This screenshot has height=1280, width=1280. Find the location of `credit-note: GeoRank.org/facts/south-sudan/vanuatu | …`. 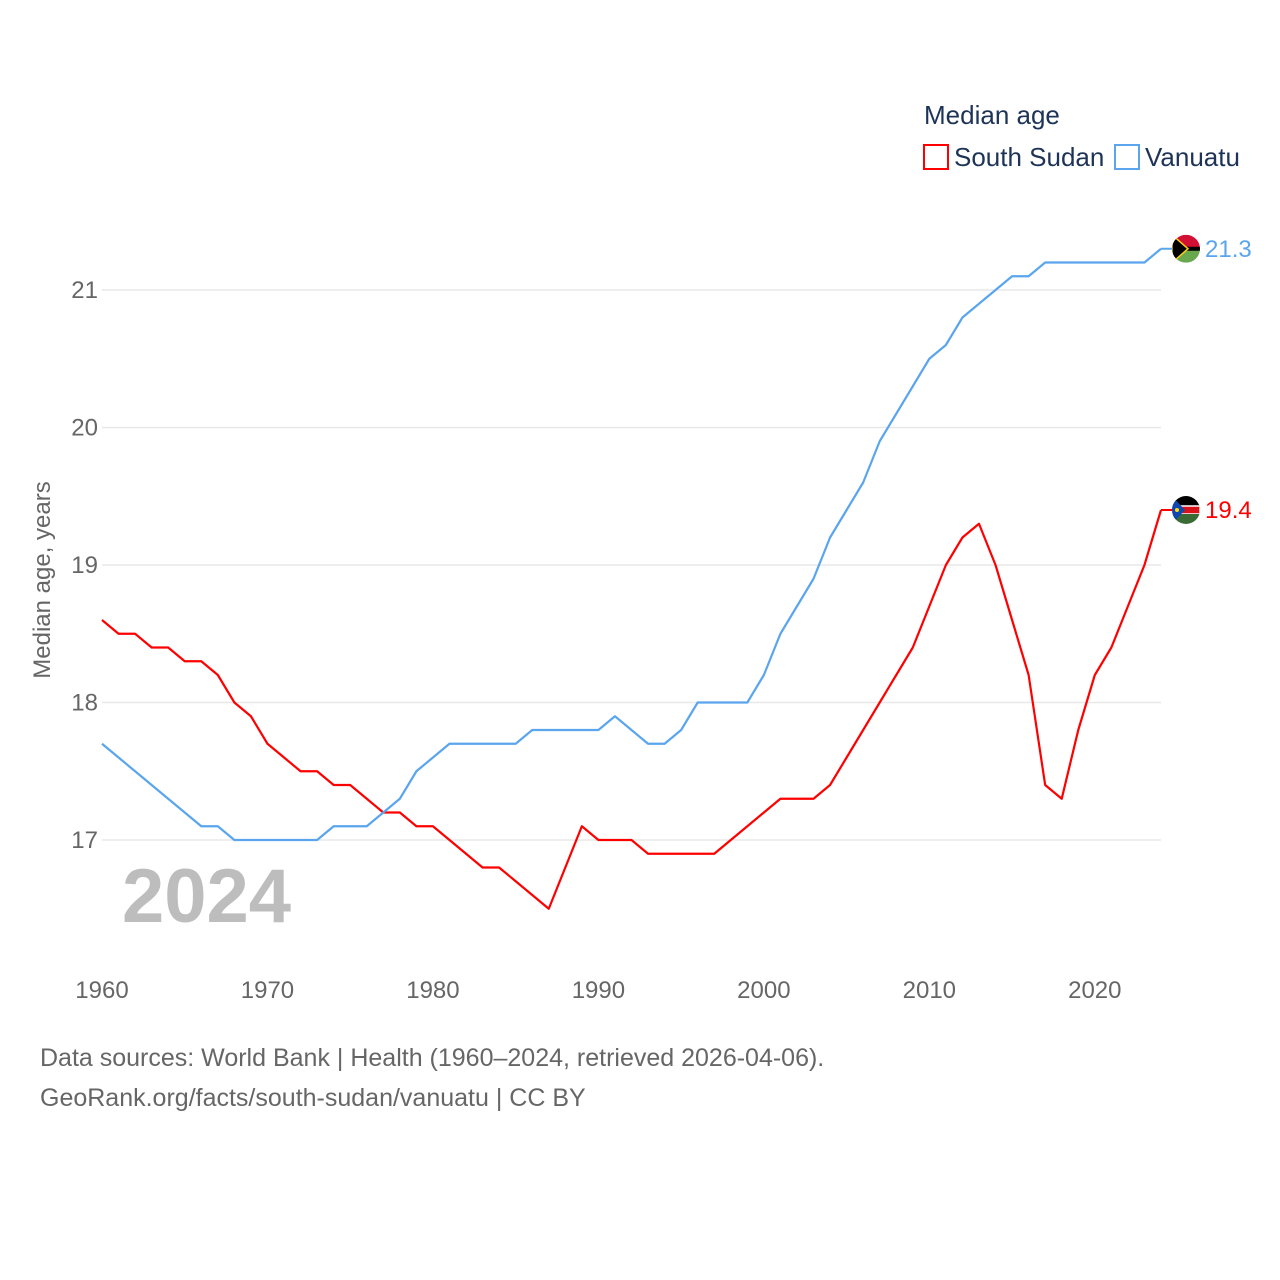

credit-note: GeoRank.org/facts/south-sudan/vanuatu | … is located at coordinates (313, 1098).